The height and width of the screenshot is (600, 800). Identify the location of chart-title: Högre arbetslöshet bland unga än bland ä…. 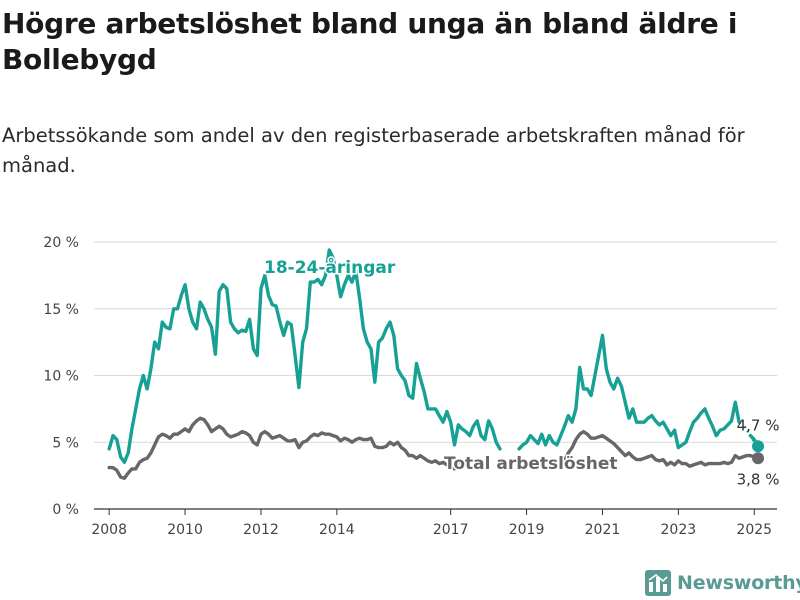
(370, 41).